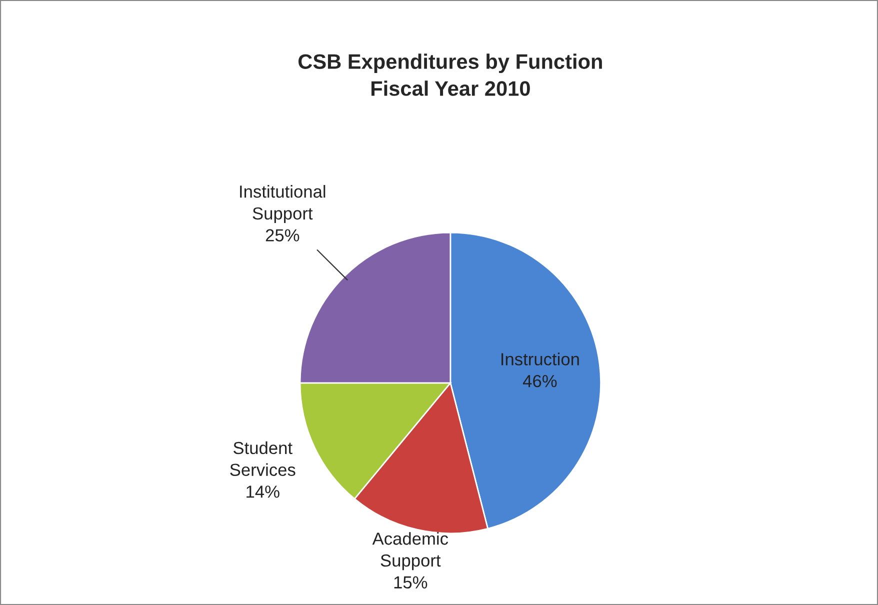 The width and height of the screenshot is (878, 605). Describe the element at coordinates (283, 235) in the screenshot. I see `data-label: 25%` at that location.